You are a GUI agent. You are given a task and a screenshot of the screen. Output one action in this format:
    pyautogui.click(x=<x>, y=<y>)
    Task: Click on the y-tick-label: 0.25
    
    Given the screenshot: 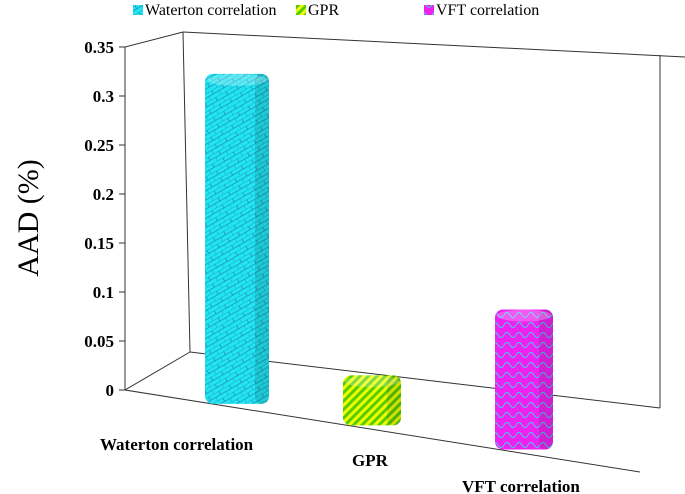 What is the action you would take?
    pyautogui.click(x=99, y=145)
    